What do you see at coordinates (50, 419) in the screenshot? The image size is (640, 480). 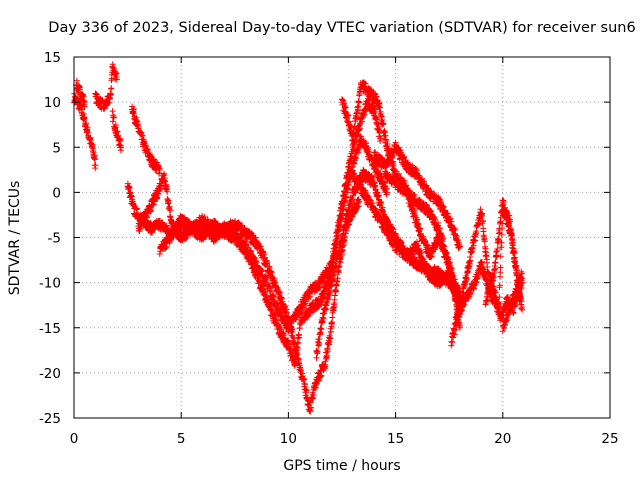 I see `y-tick-label: -25` at bounding box center [50, 419].